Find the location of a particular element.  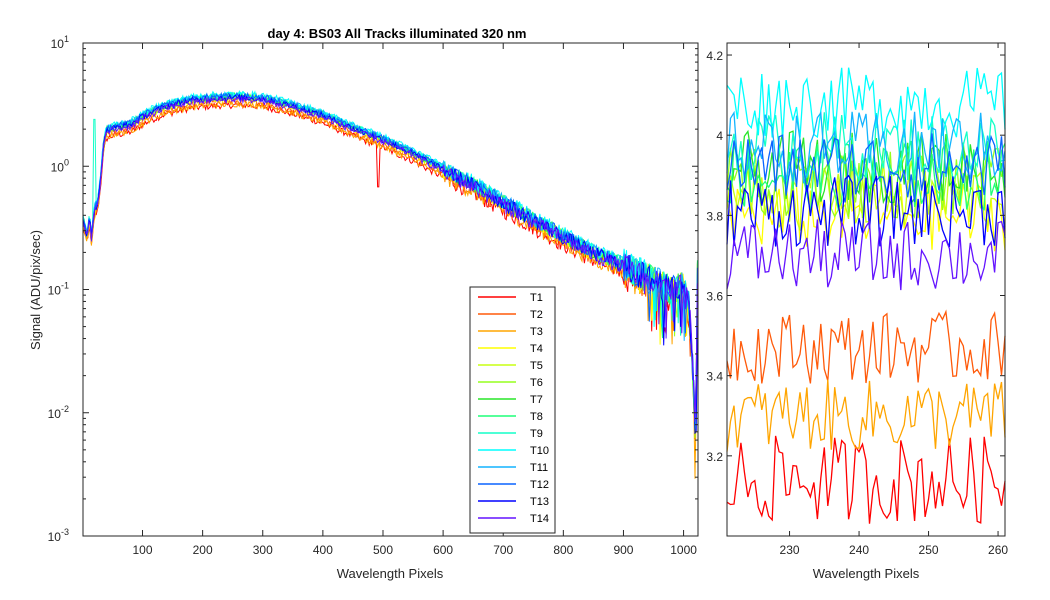

x-tick-label: 100 is located at coordinates (143, 550).